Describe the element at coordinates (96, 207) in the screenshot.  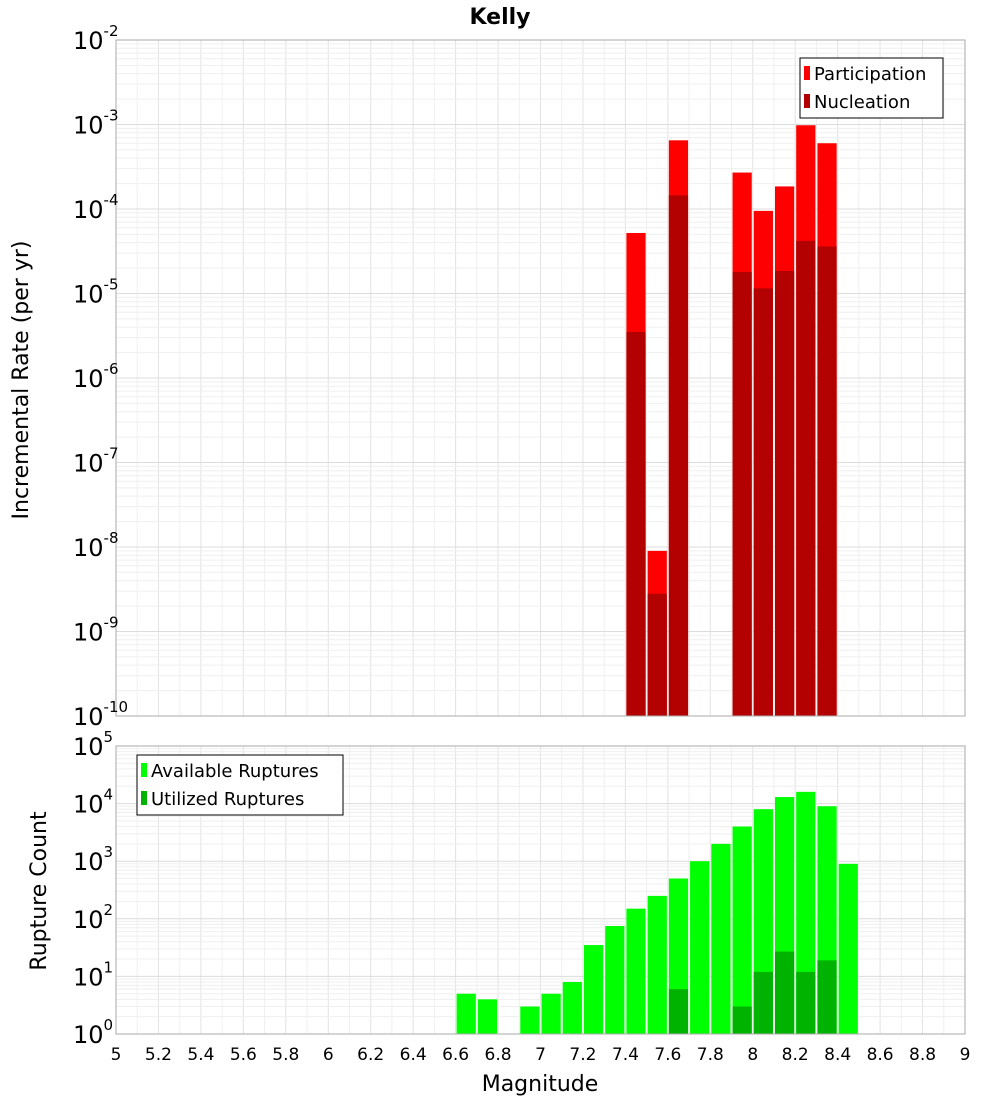
I see `rate-y-tick-label: 10⁻⁴` at that location.